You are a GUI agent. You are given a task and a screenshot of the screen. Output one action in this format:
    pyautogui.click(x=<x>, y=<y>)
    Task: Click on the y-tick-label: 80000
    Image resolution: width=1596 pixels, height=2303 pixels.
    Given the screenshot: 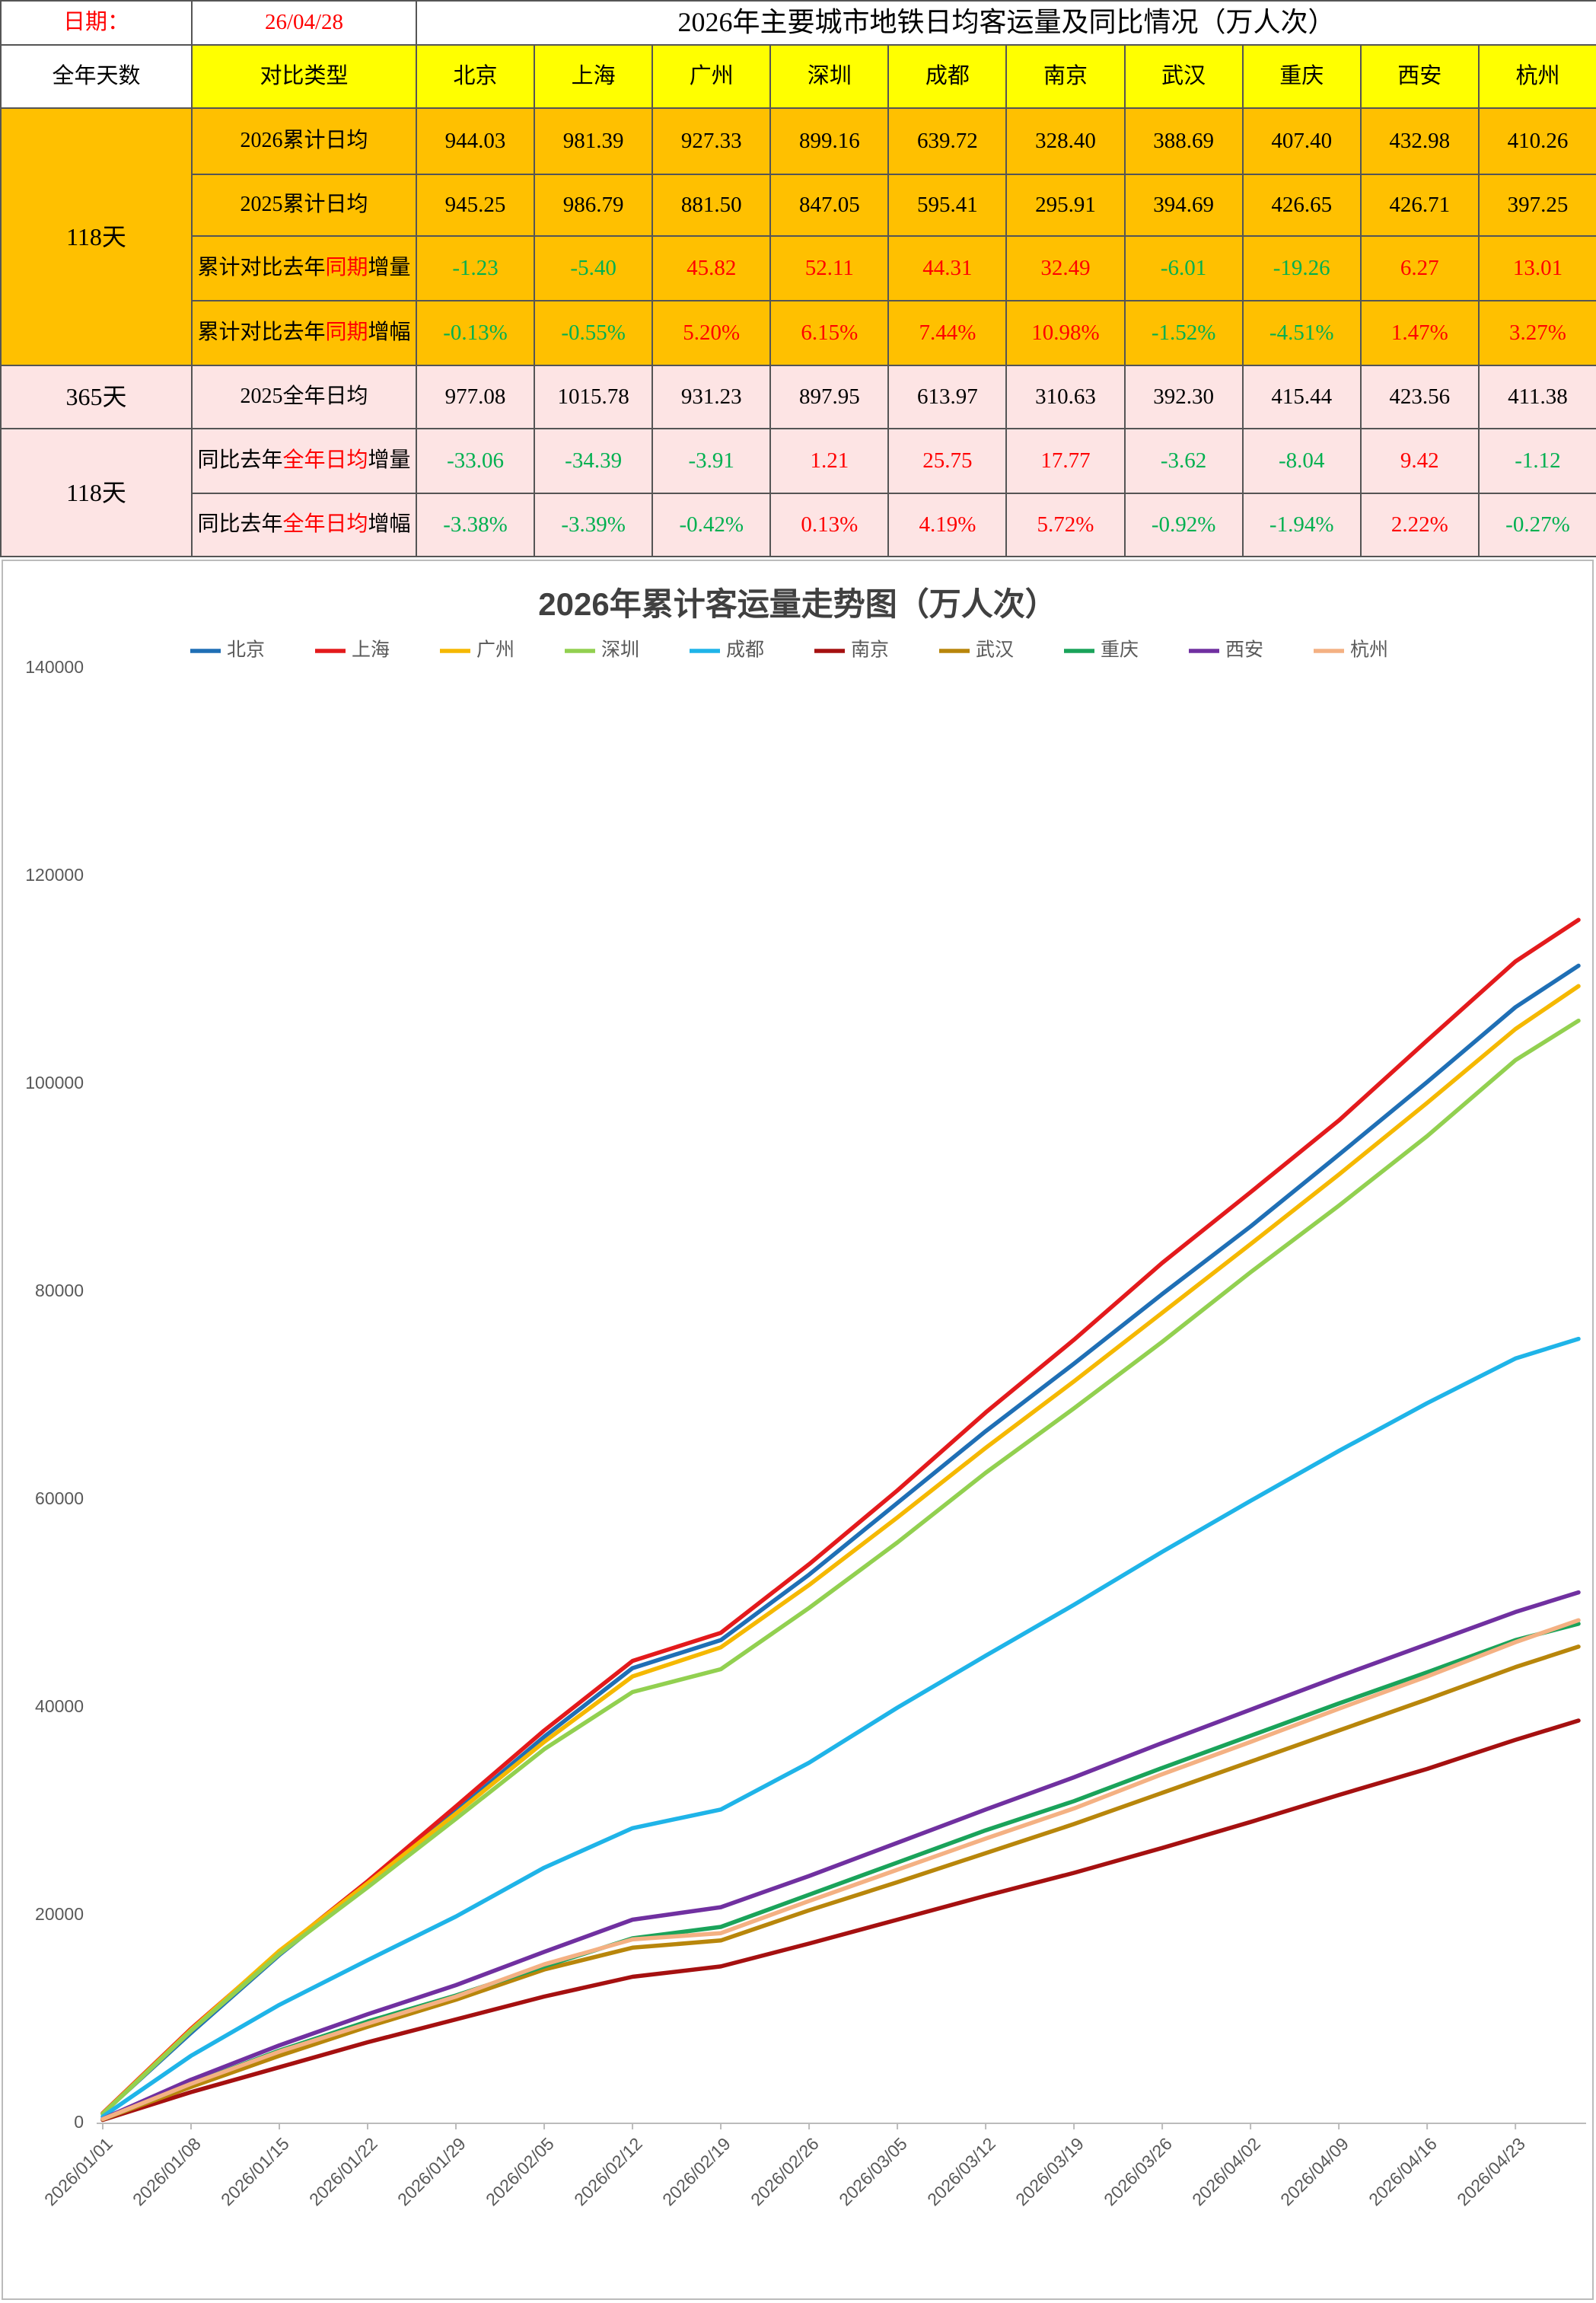 What is the action you would take?
    pyautogui.click(x=59, y=1290)
    